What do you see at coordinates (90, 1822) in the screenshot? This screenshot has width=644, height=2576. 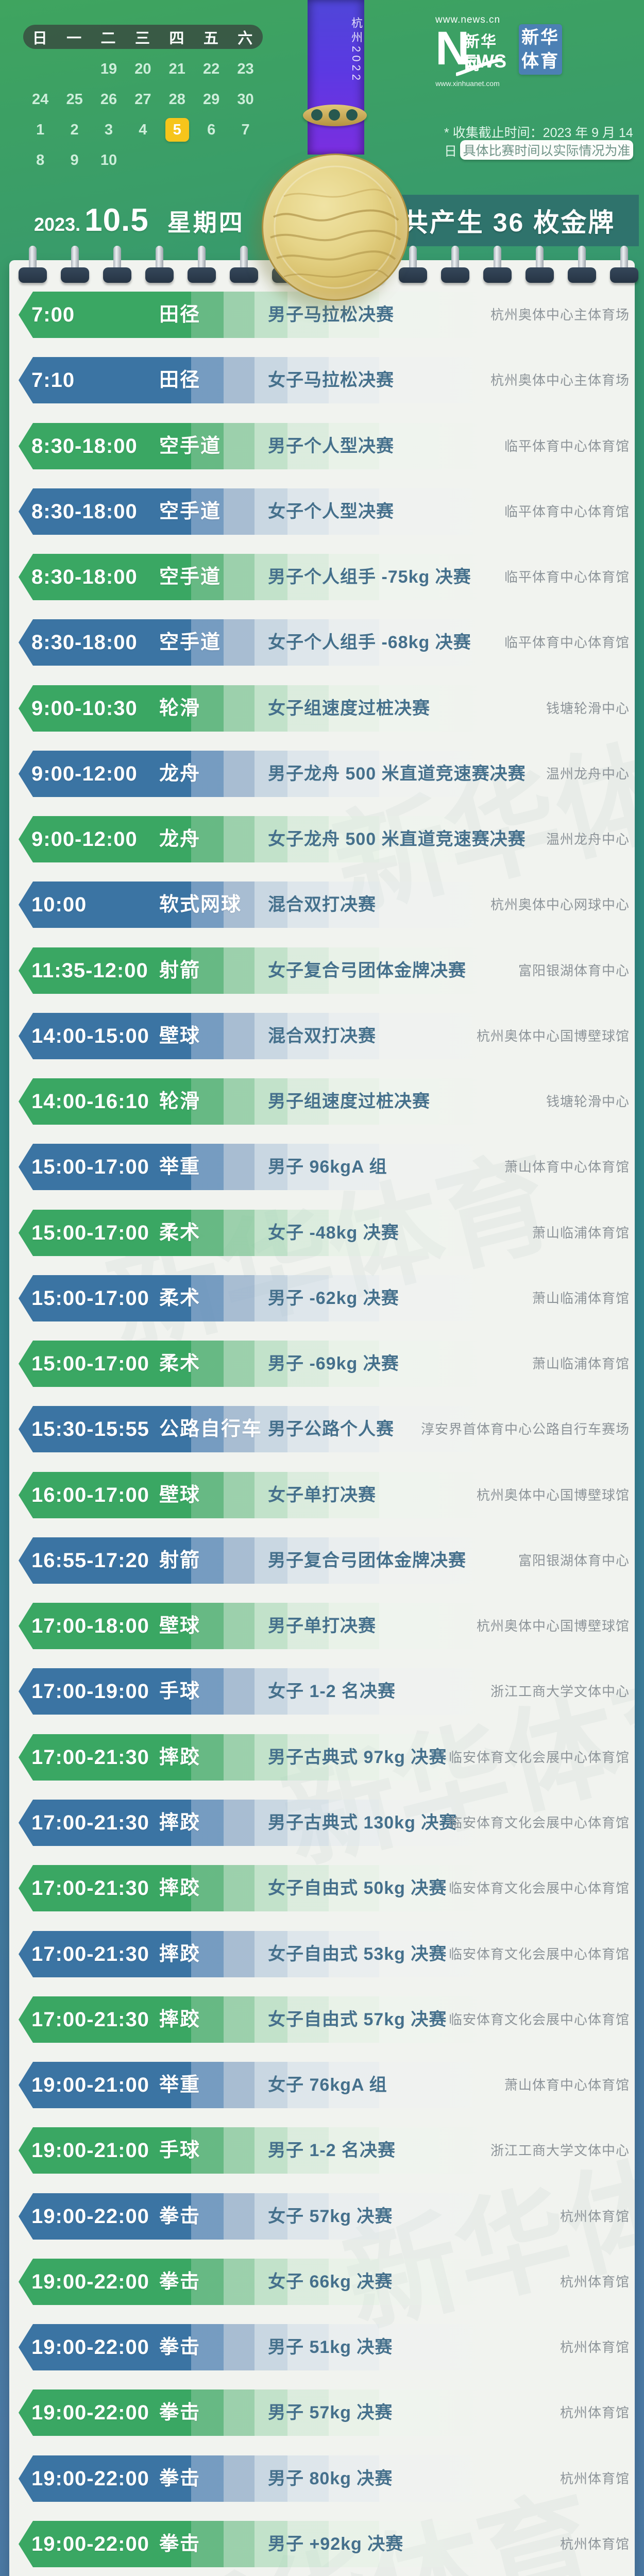 I see `row-time: 17:00-21:30` at bounding box center [90, 1822].